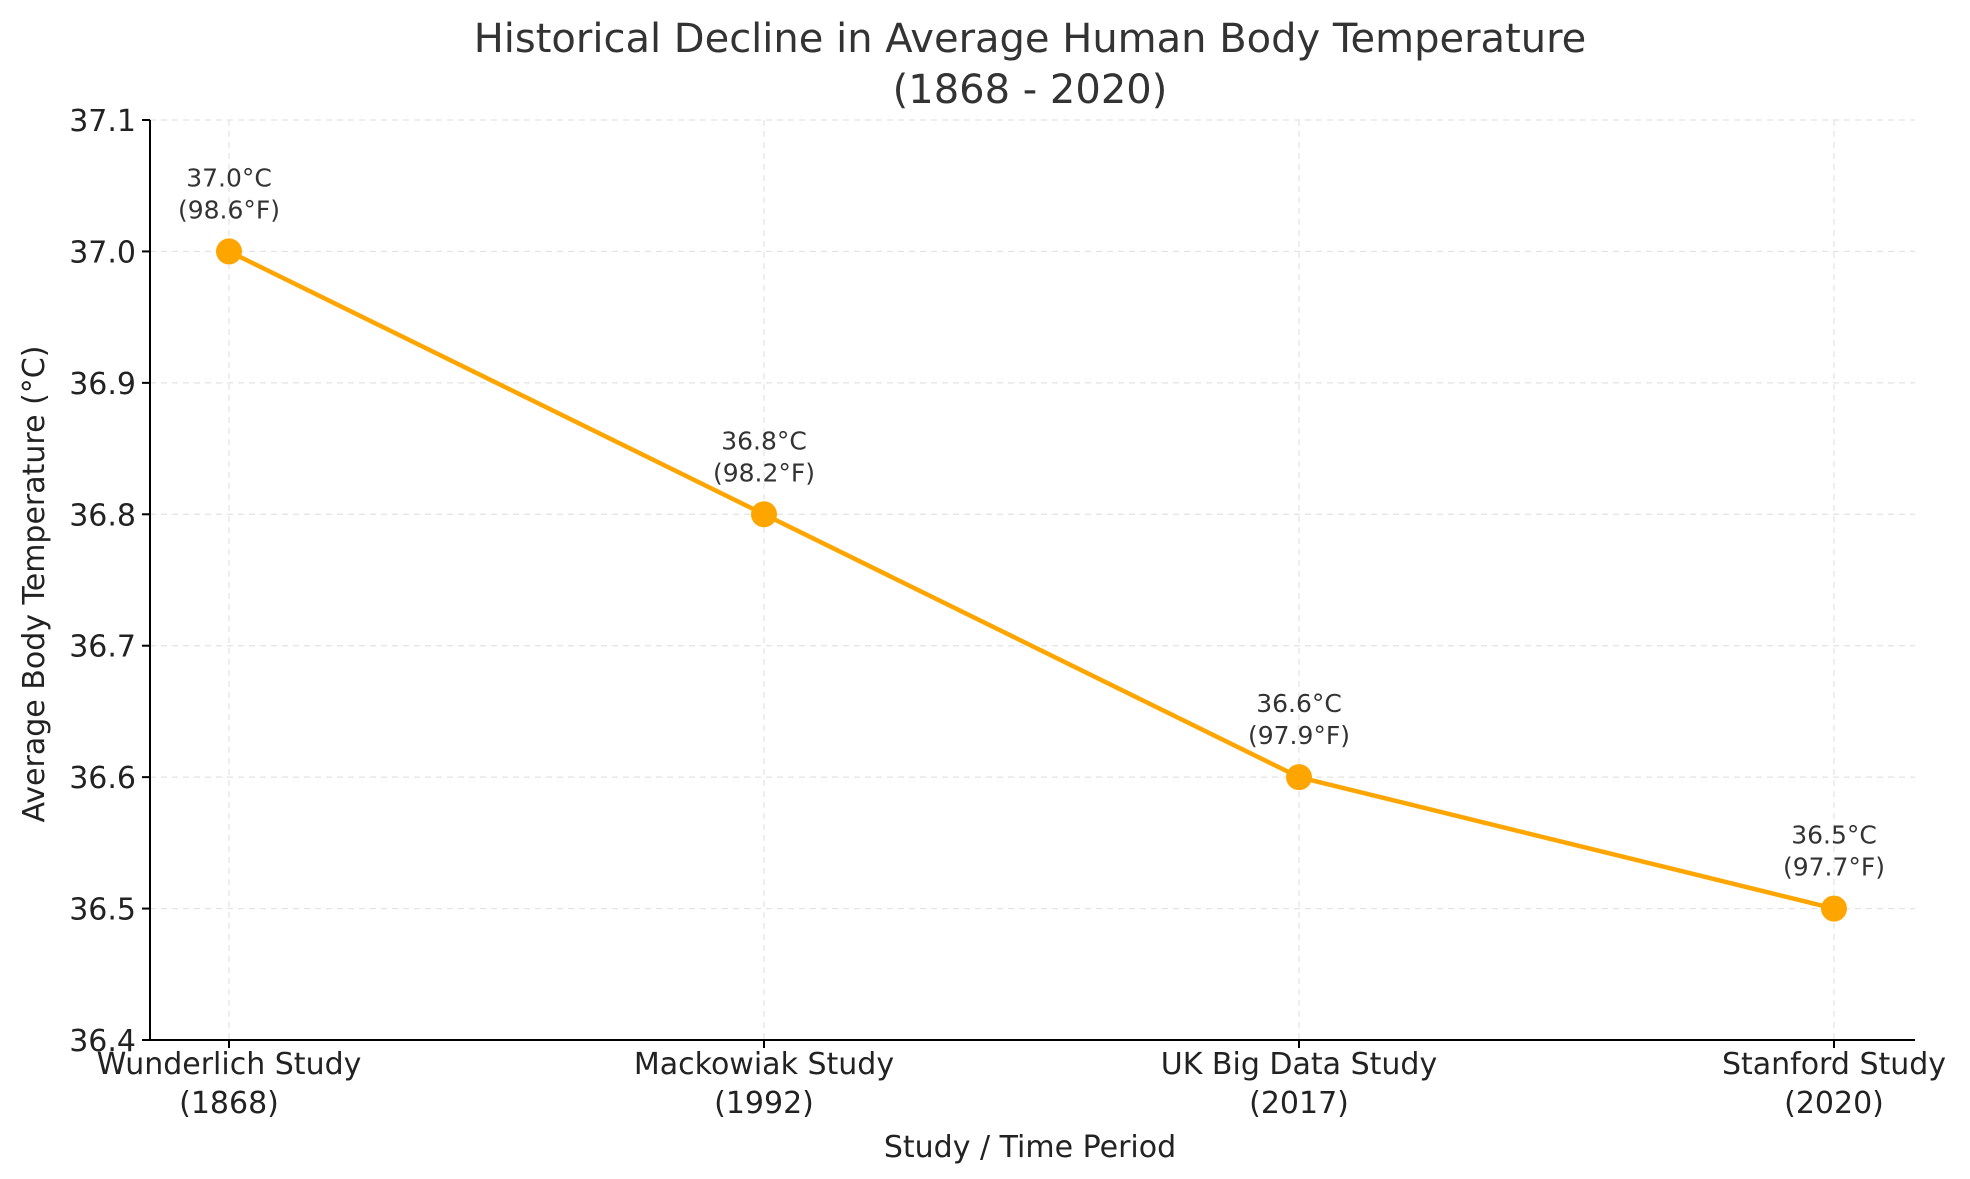 Image resolution: width=1970 pixels, height=1179 pixels. Describe the element at coordinates (1030, 1147) in the screenshot. I see `x-axis-label: Study / Time Period` at that location.